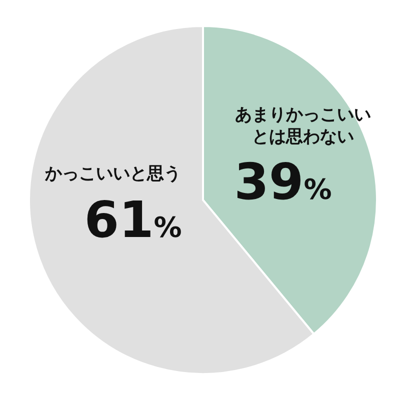 The width and height of the screenshot is (400, 400). Describe the element at coordinates (113, 174) in the screenshot. I see `slice-label: かっこいいと思う` at that location.